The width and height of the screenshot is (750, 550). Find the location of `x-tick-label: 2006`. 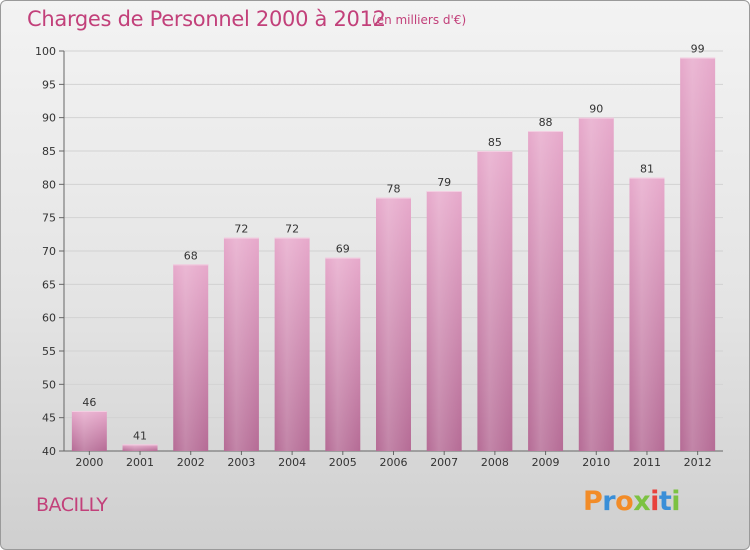

x-tick-label: 2006 is located at coordinates (394, 462).